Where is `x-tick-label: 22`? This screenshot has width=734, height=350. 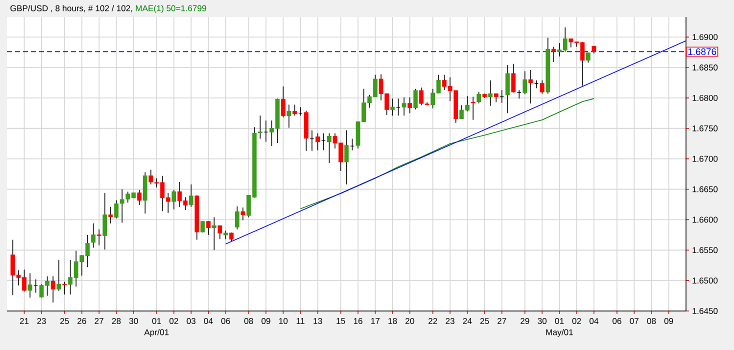
x-tick-label: 22 is located at coordinates (433, 321).